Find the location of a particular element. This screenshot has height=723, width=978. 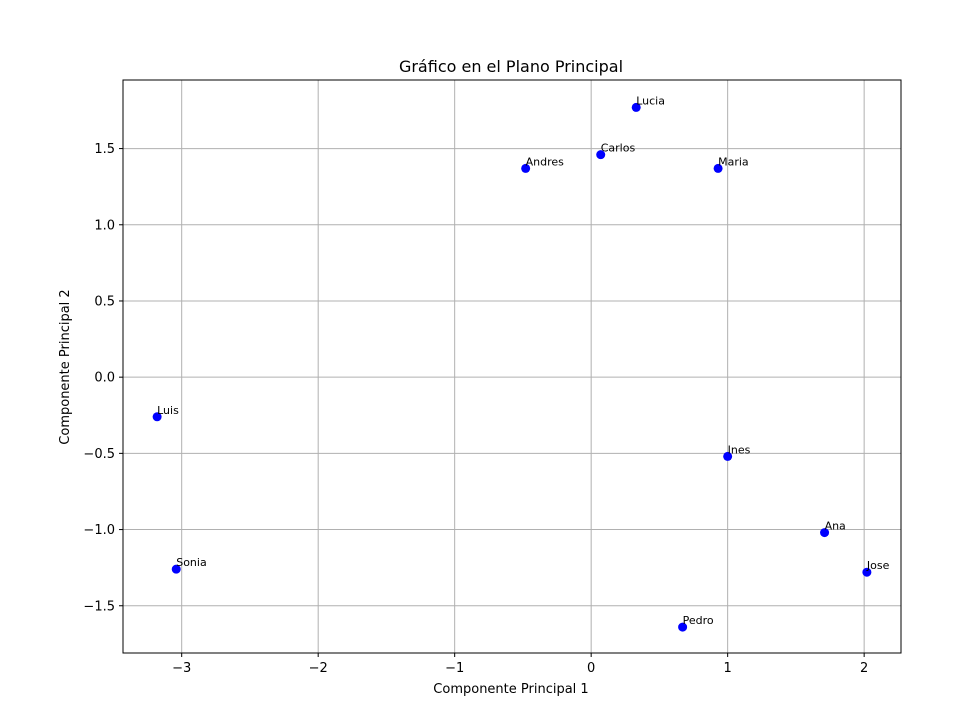

x-tick-label: 0 is located at coordinates (591, 668).